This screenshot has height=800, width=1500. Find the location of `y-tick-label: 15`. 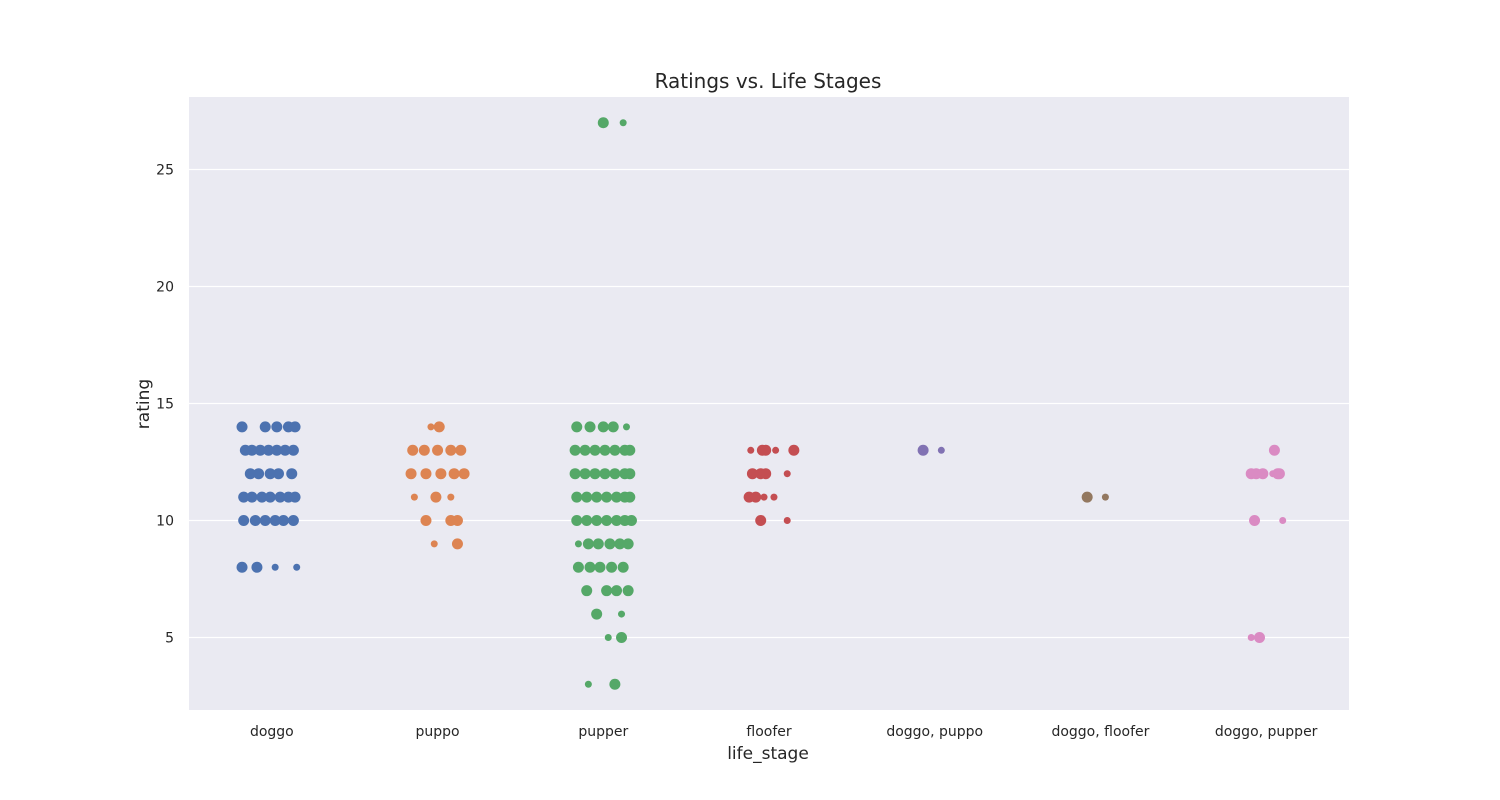

y-tick-label: 15 is located at coordinates (165, 405).